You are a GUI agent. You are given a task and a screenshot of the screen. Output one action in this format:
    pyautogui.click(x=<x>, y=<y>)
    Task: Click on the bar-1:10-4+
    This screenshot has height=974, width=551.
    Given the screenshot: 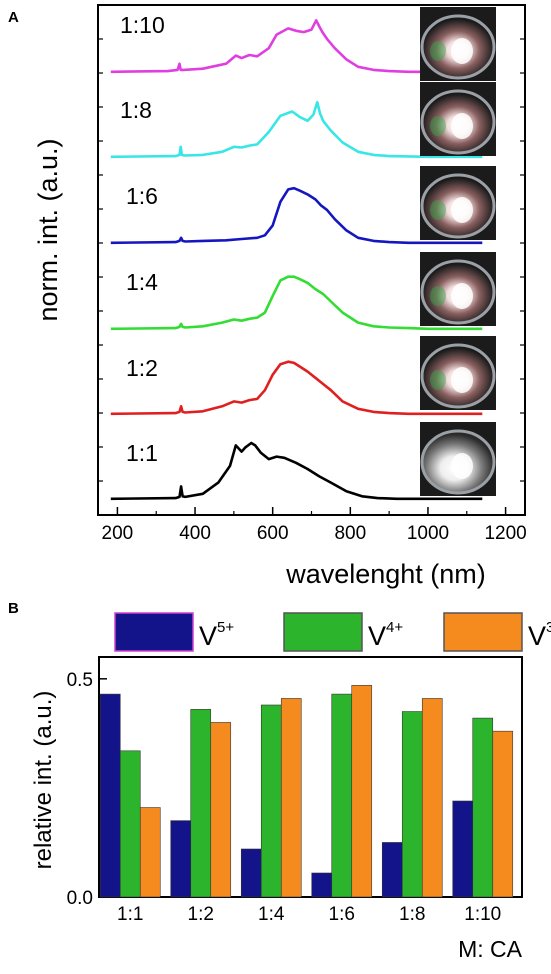 What is the action you would take?
    pyautogui.click(x=483, y=807)
    